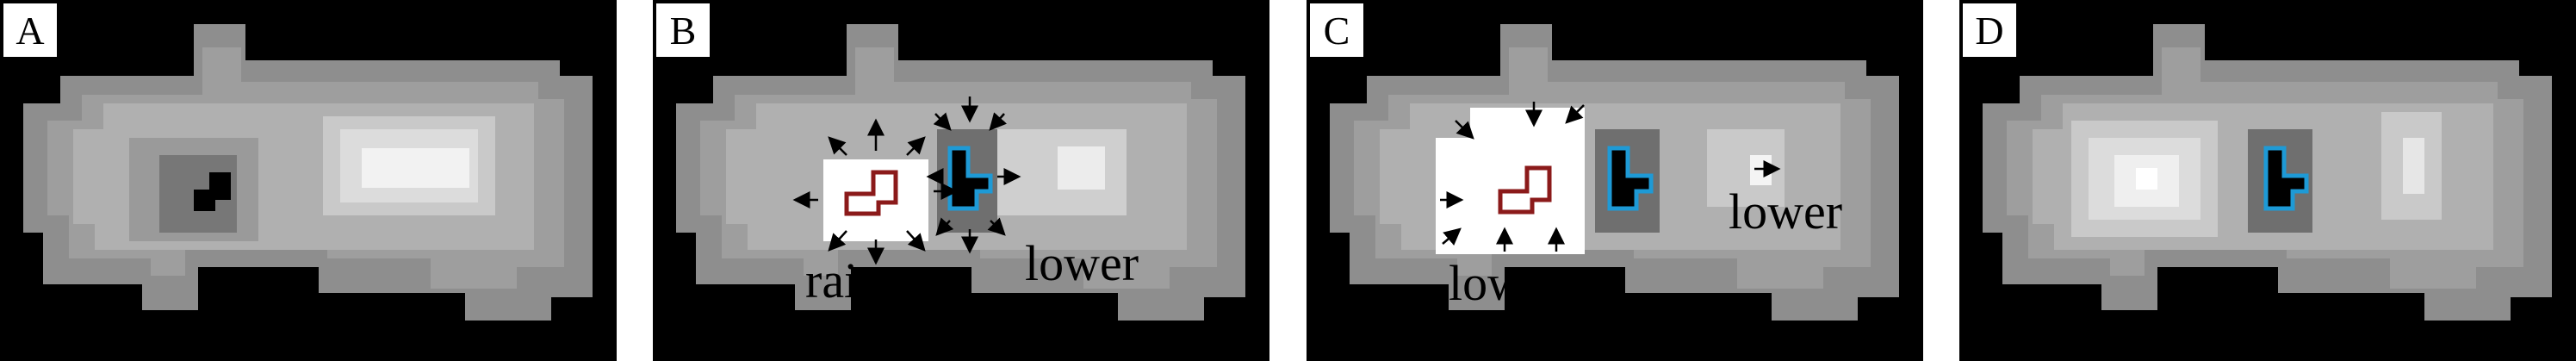  What do you see at coordinates (1525, 190) in the screenshot?
I see `lowered-shape-outline` at bounding box center [1525, 190].